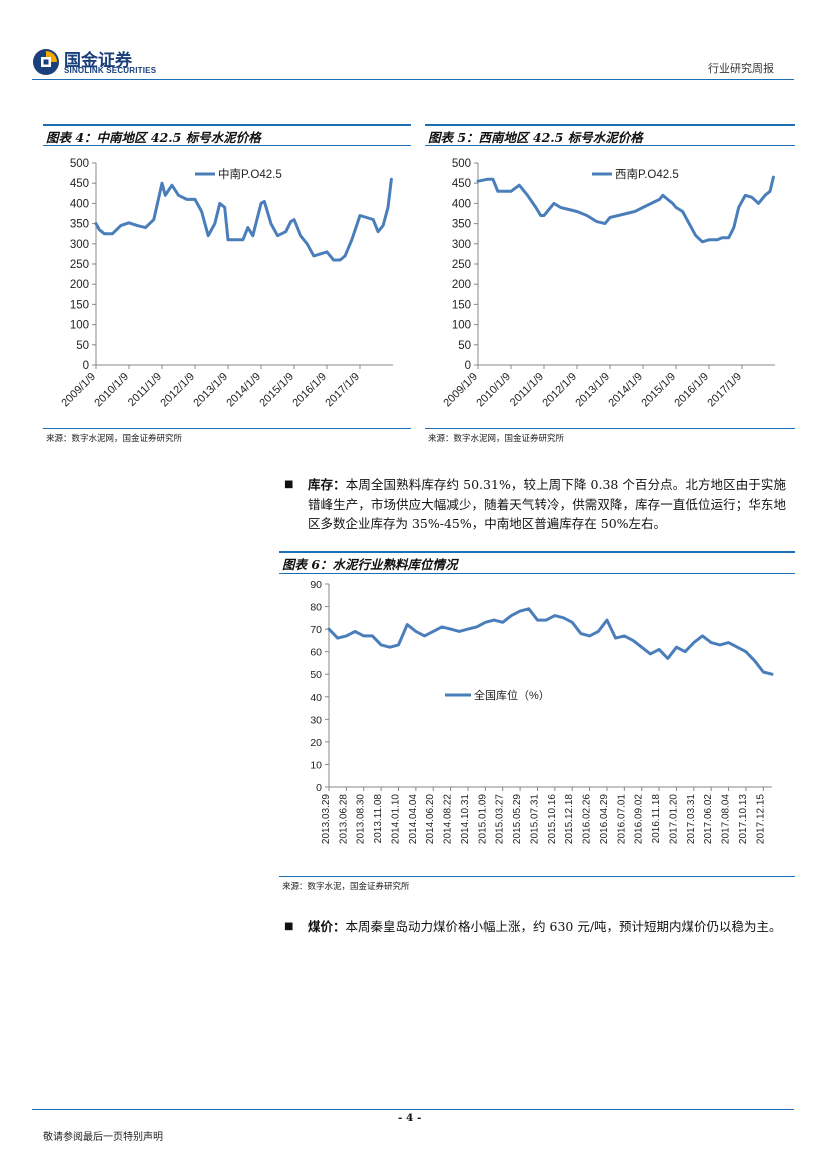 The width and height of the screenshot is (827, 1170). Describe the element at coordinates (46, 62) in the screenshot. I see `logo-emblem-icon` at that location.